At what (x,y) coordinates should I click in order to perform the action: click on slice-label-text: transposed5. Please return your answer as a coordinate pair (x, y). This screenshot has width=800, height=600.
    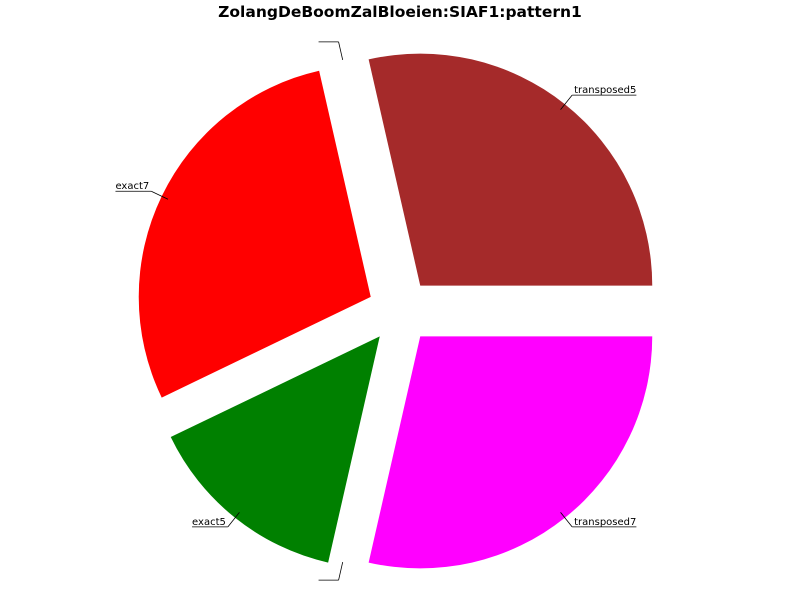
    Looking at the image, I should click on (605, 90).